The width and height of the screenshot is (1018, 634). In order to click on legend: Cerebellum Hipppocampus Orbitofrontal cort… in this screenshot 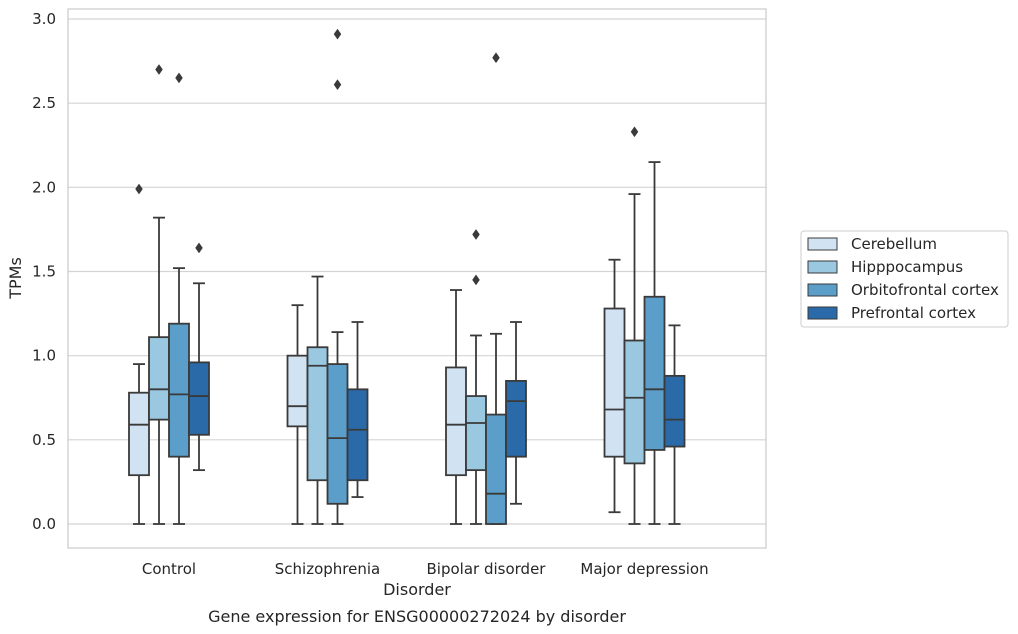, I will do `click(904, 279)`.